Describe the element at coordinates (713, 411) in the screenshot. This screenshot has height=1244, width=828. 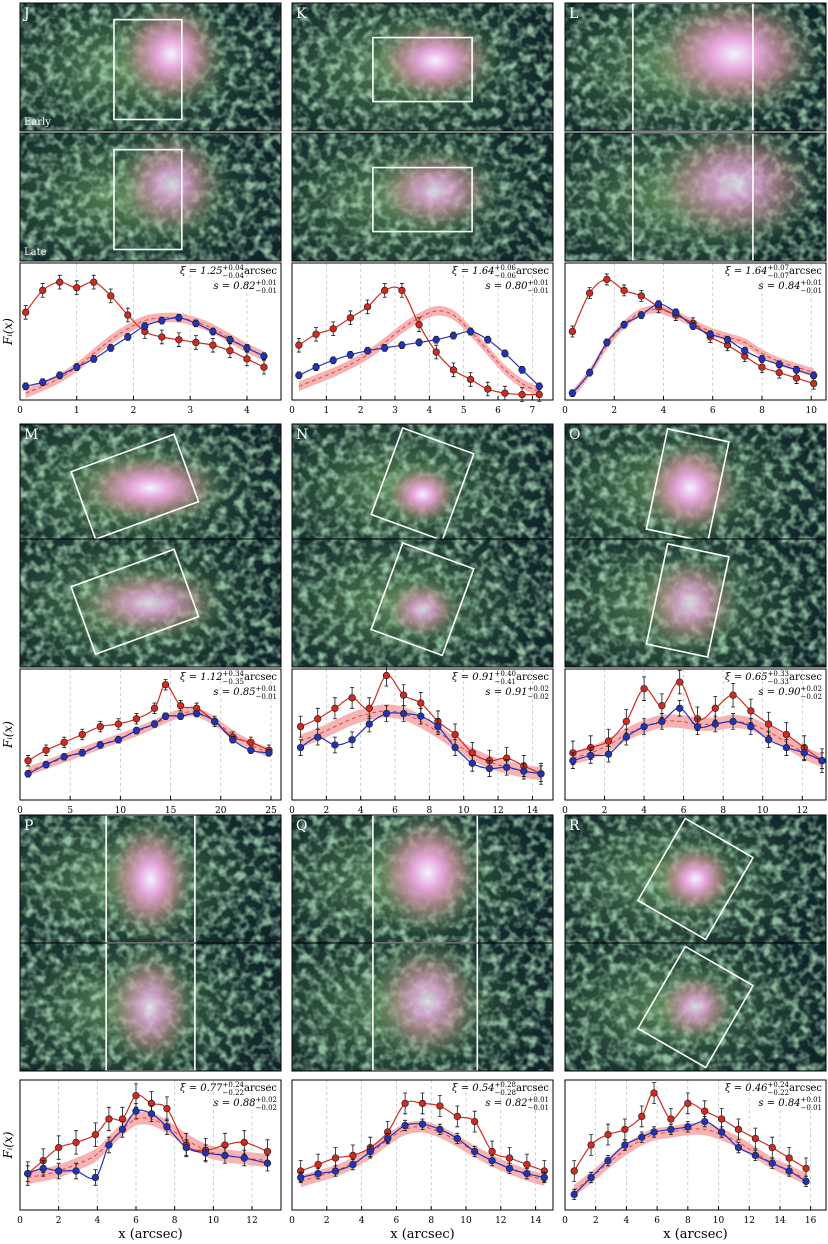
I see `x-tick-label: 6` at that location.